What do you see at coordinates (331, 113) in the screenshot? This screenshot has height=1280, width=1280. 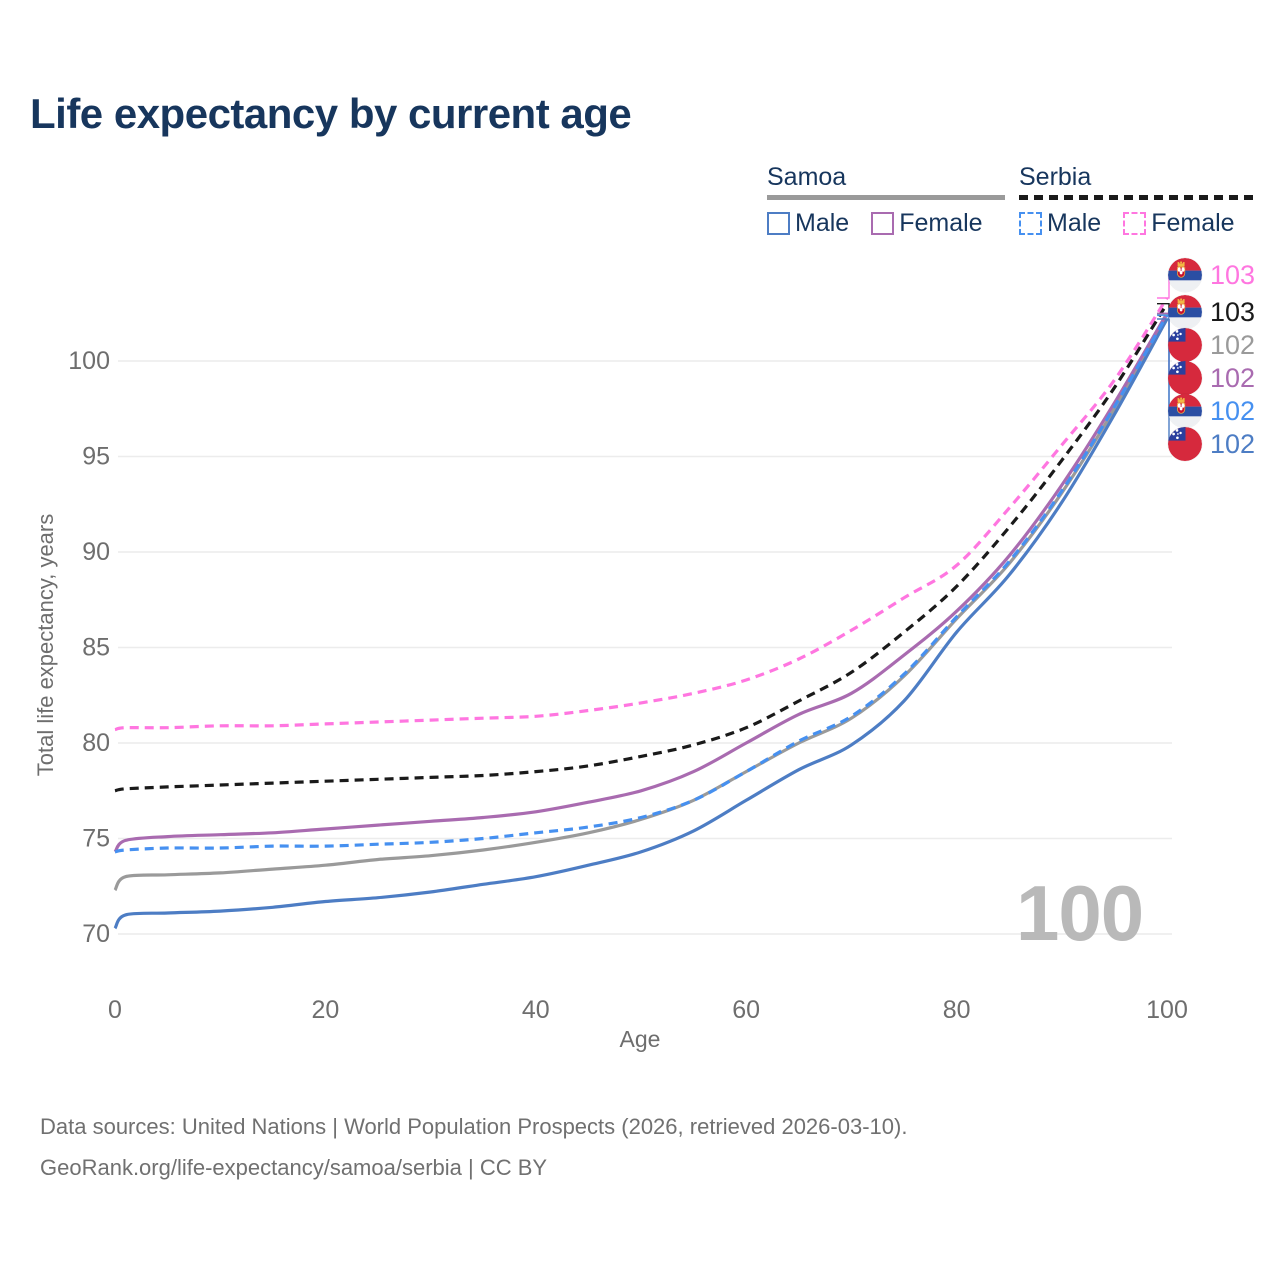 I see `page-title: Life expectancy by current age` at bounding box center [331, 113].